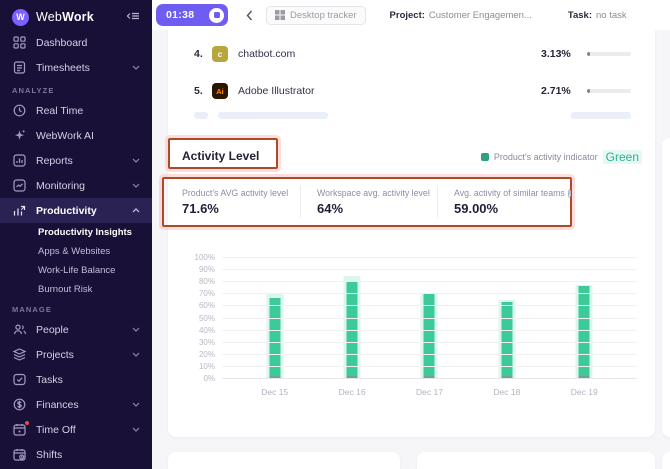 This screenshot has height=469, width=670. What do you see at coordinates (19, 210) in the screenshot?
I see `productivity-icon` at bounding box center [19, 210].